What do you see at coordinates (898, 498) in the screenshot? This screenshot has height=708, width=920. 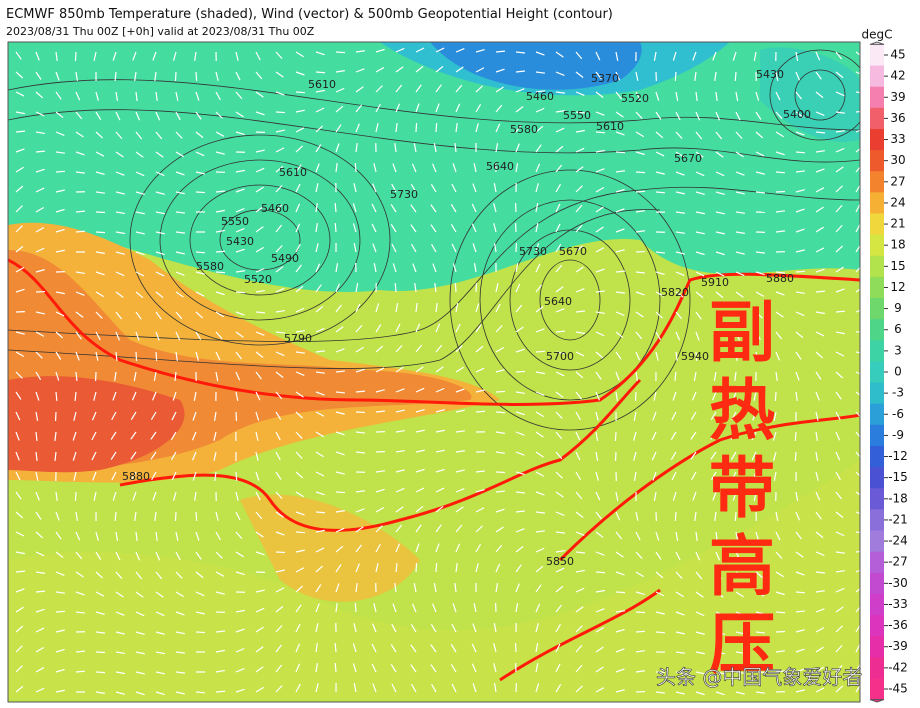 I see `colorbar-tick-label: -18` at bounding box center [898, 498].